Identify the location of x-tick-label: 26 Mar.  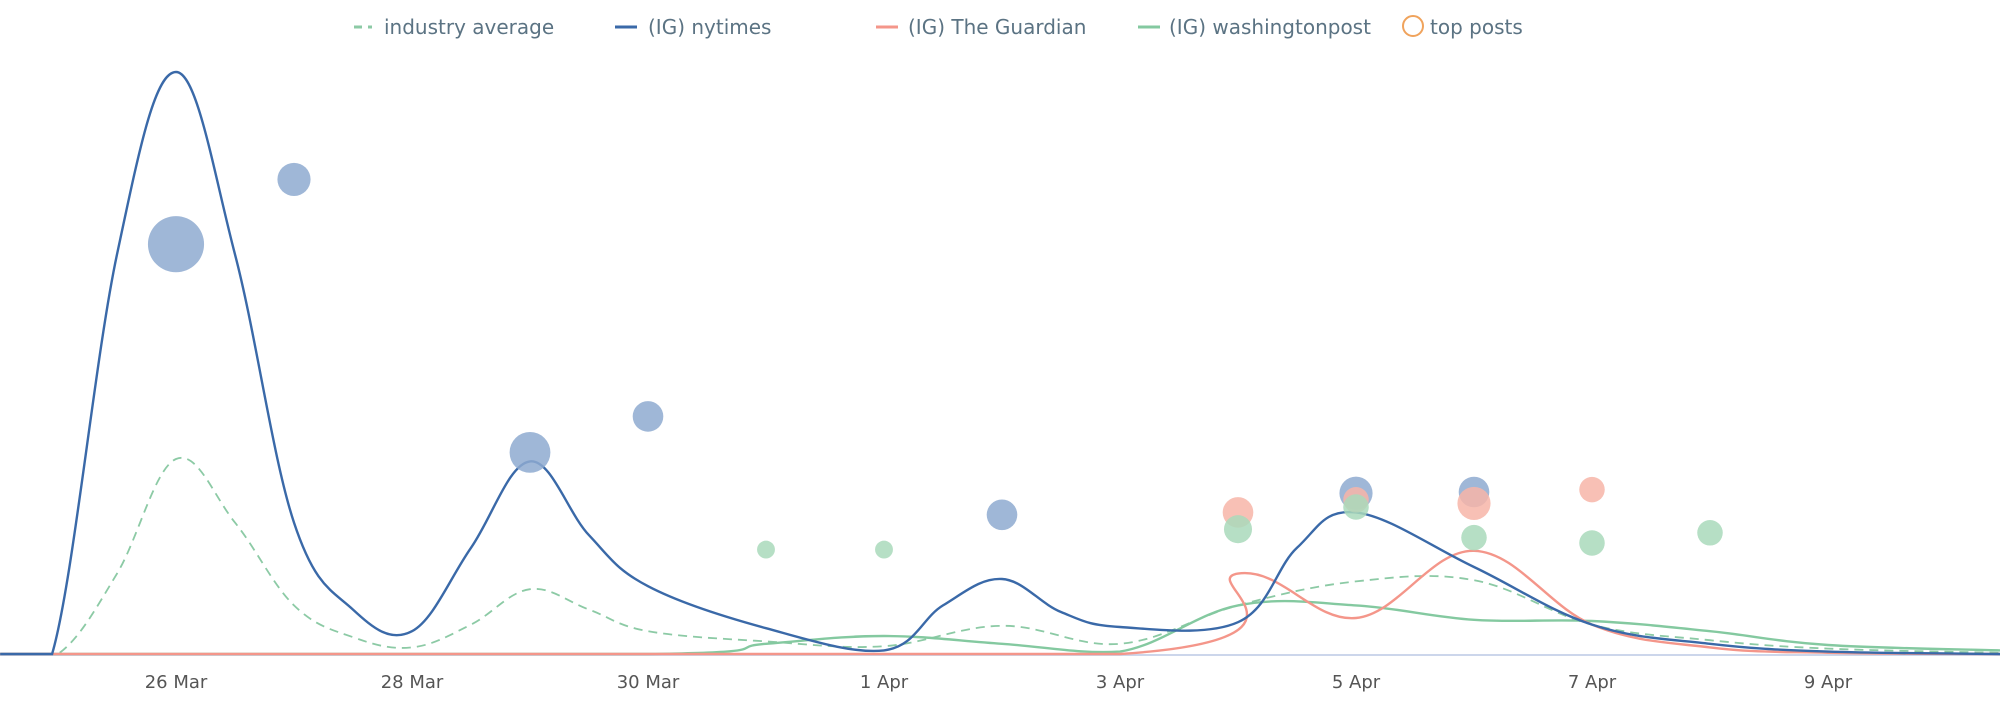
(176, 682).